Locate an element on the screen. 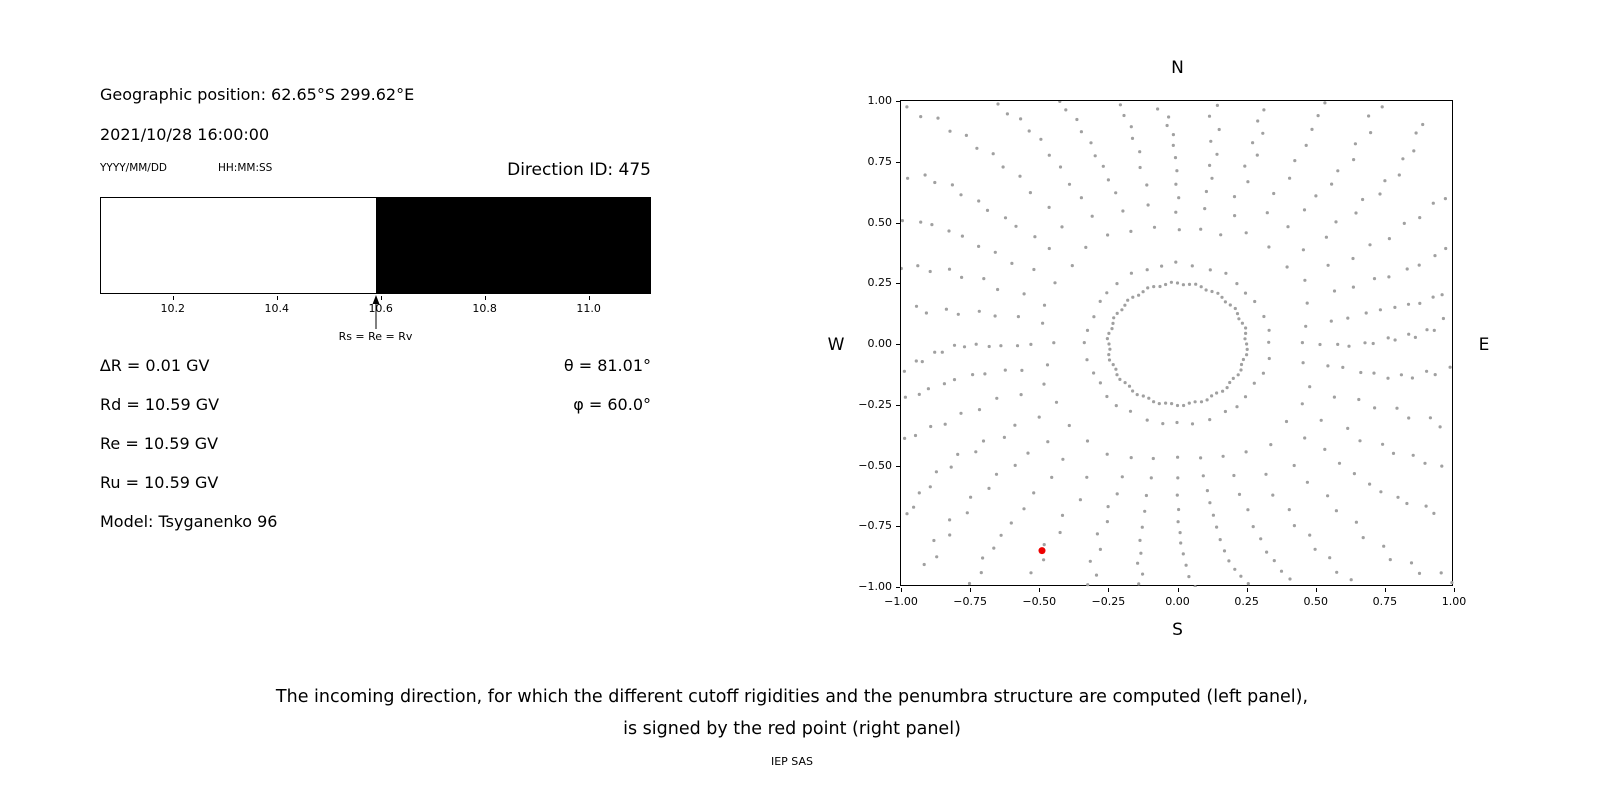  ru-text: Ru = 10.59 GV is located at coordinates (159, 482).